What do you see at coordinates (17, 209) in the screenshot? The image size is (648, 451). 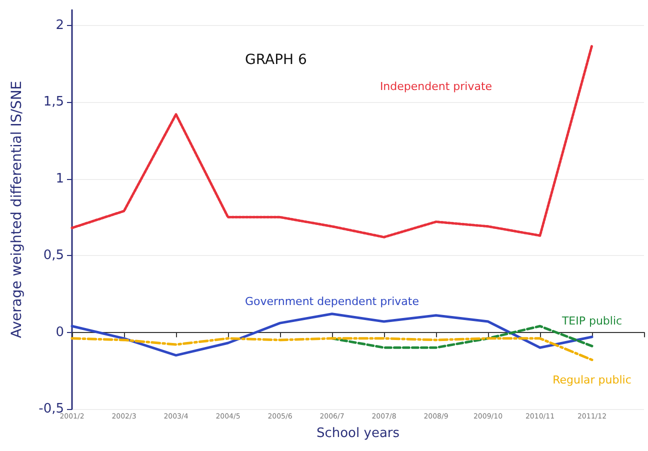 I see `y-axis-title: Average weighted differential IS/SNE` at bounding box center [17, 209].